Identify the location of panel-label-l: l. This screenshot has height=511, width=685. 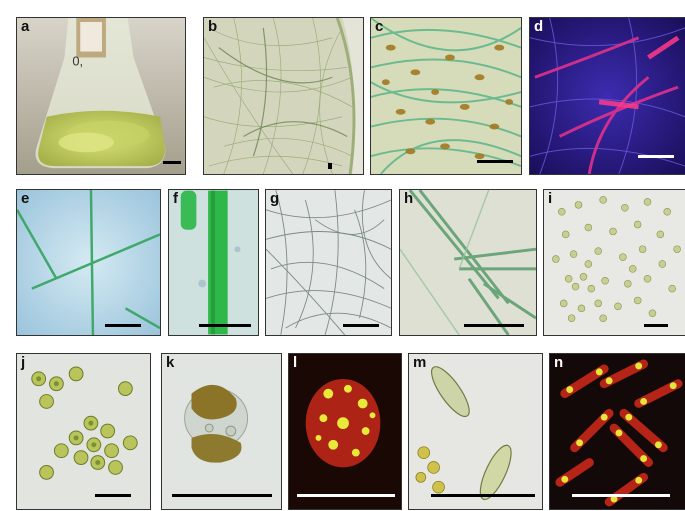
(295, 362).